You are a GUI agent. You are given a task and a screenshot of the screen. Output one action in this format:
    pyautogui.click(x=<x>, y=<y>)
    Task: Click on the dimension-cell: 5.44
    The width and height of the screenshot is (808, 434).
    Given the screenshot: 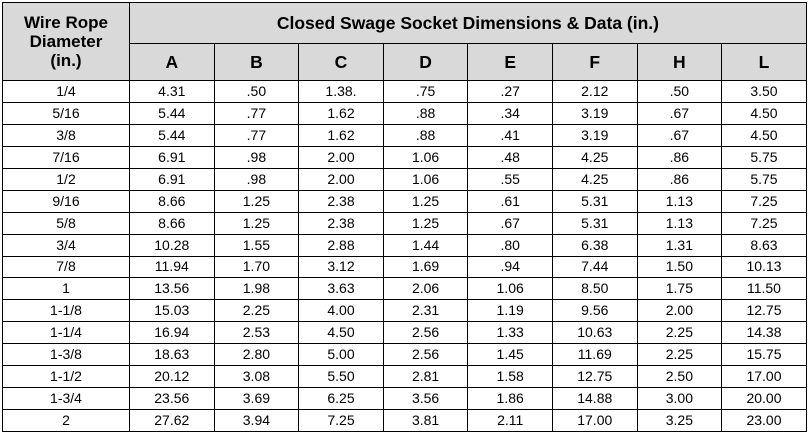 What is the action you would take?
    pyautogui.click(x=172, y=135)
    